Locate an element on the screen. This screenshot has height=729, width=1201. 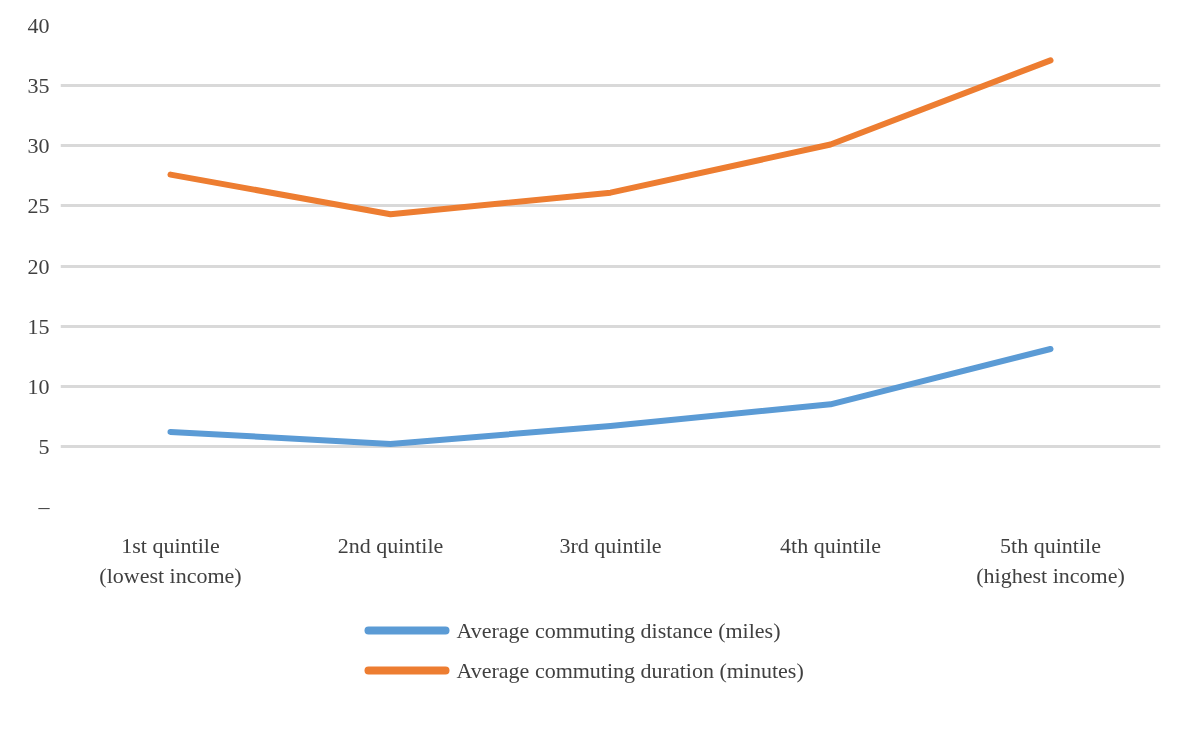
x-tick-label: 2nd quintile is located at coordinates (390, 545).